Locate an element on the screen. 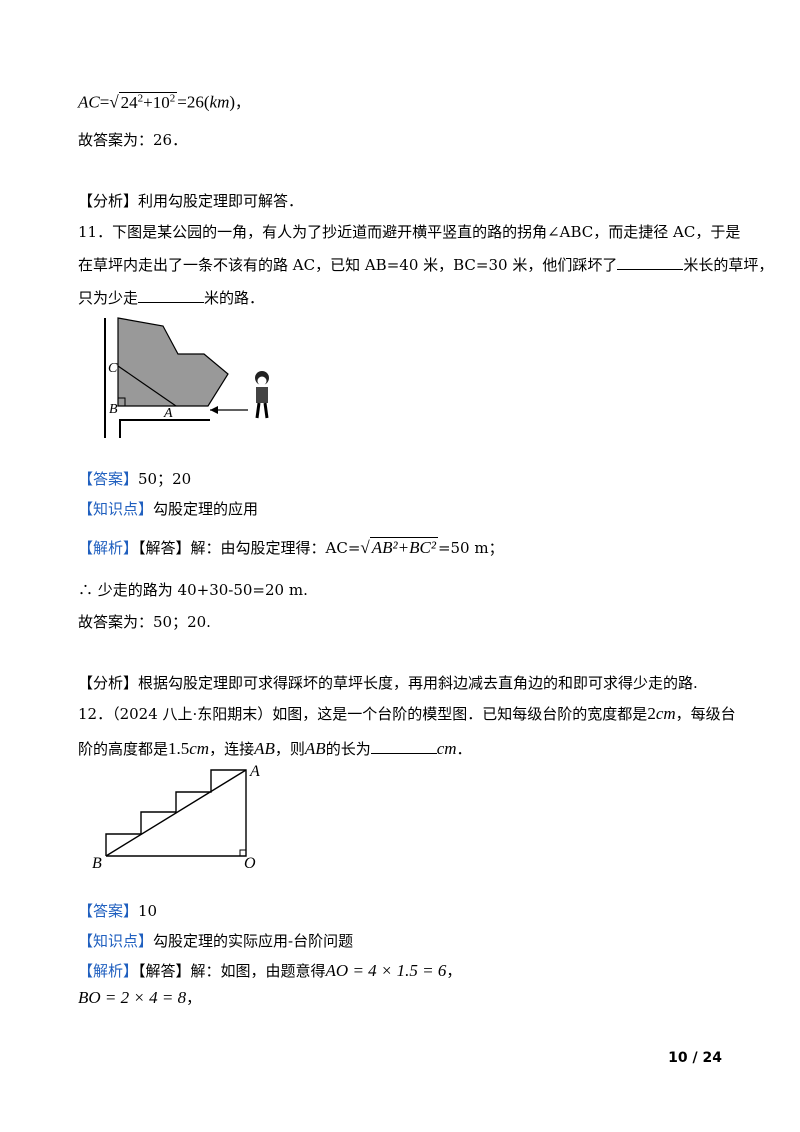 This screenshot has width=800, height=1132. q11-line3: 只为少走 米的路． is located at coordinates (171, 297).